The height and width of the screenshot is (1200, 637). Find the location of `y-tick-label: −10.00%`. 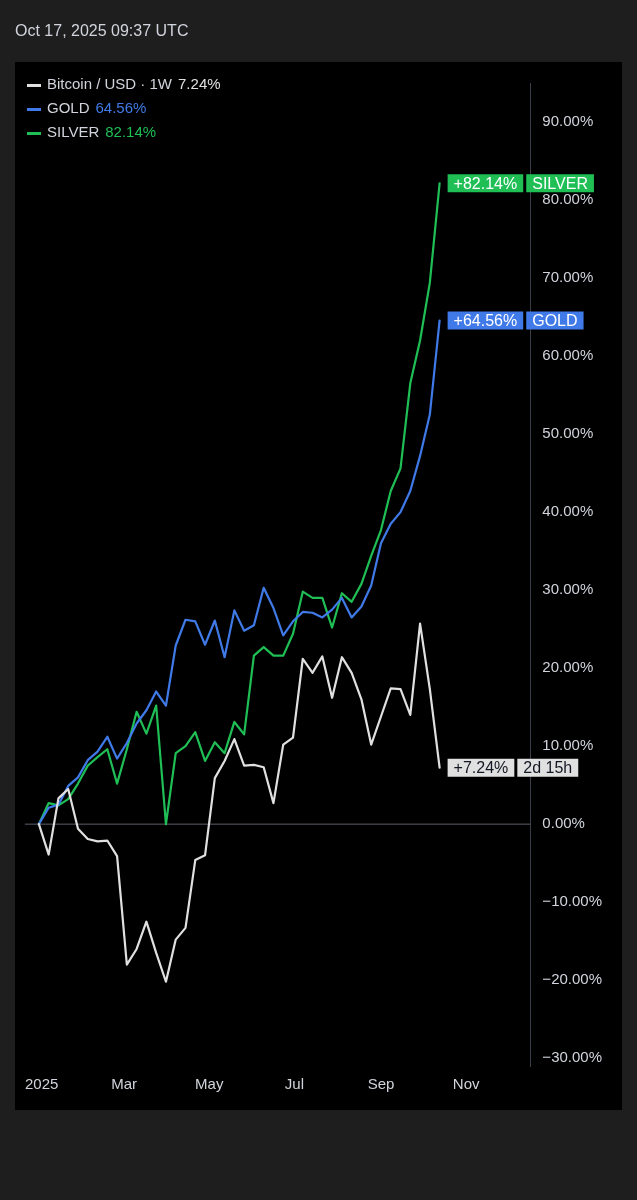

y-tick-label: −10.00% is located at coordinates (572, 901).